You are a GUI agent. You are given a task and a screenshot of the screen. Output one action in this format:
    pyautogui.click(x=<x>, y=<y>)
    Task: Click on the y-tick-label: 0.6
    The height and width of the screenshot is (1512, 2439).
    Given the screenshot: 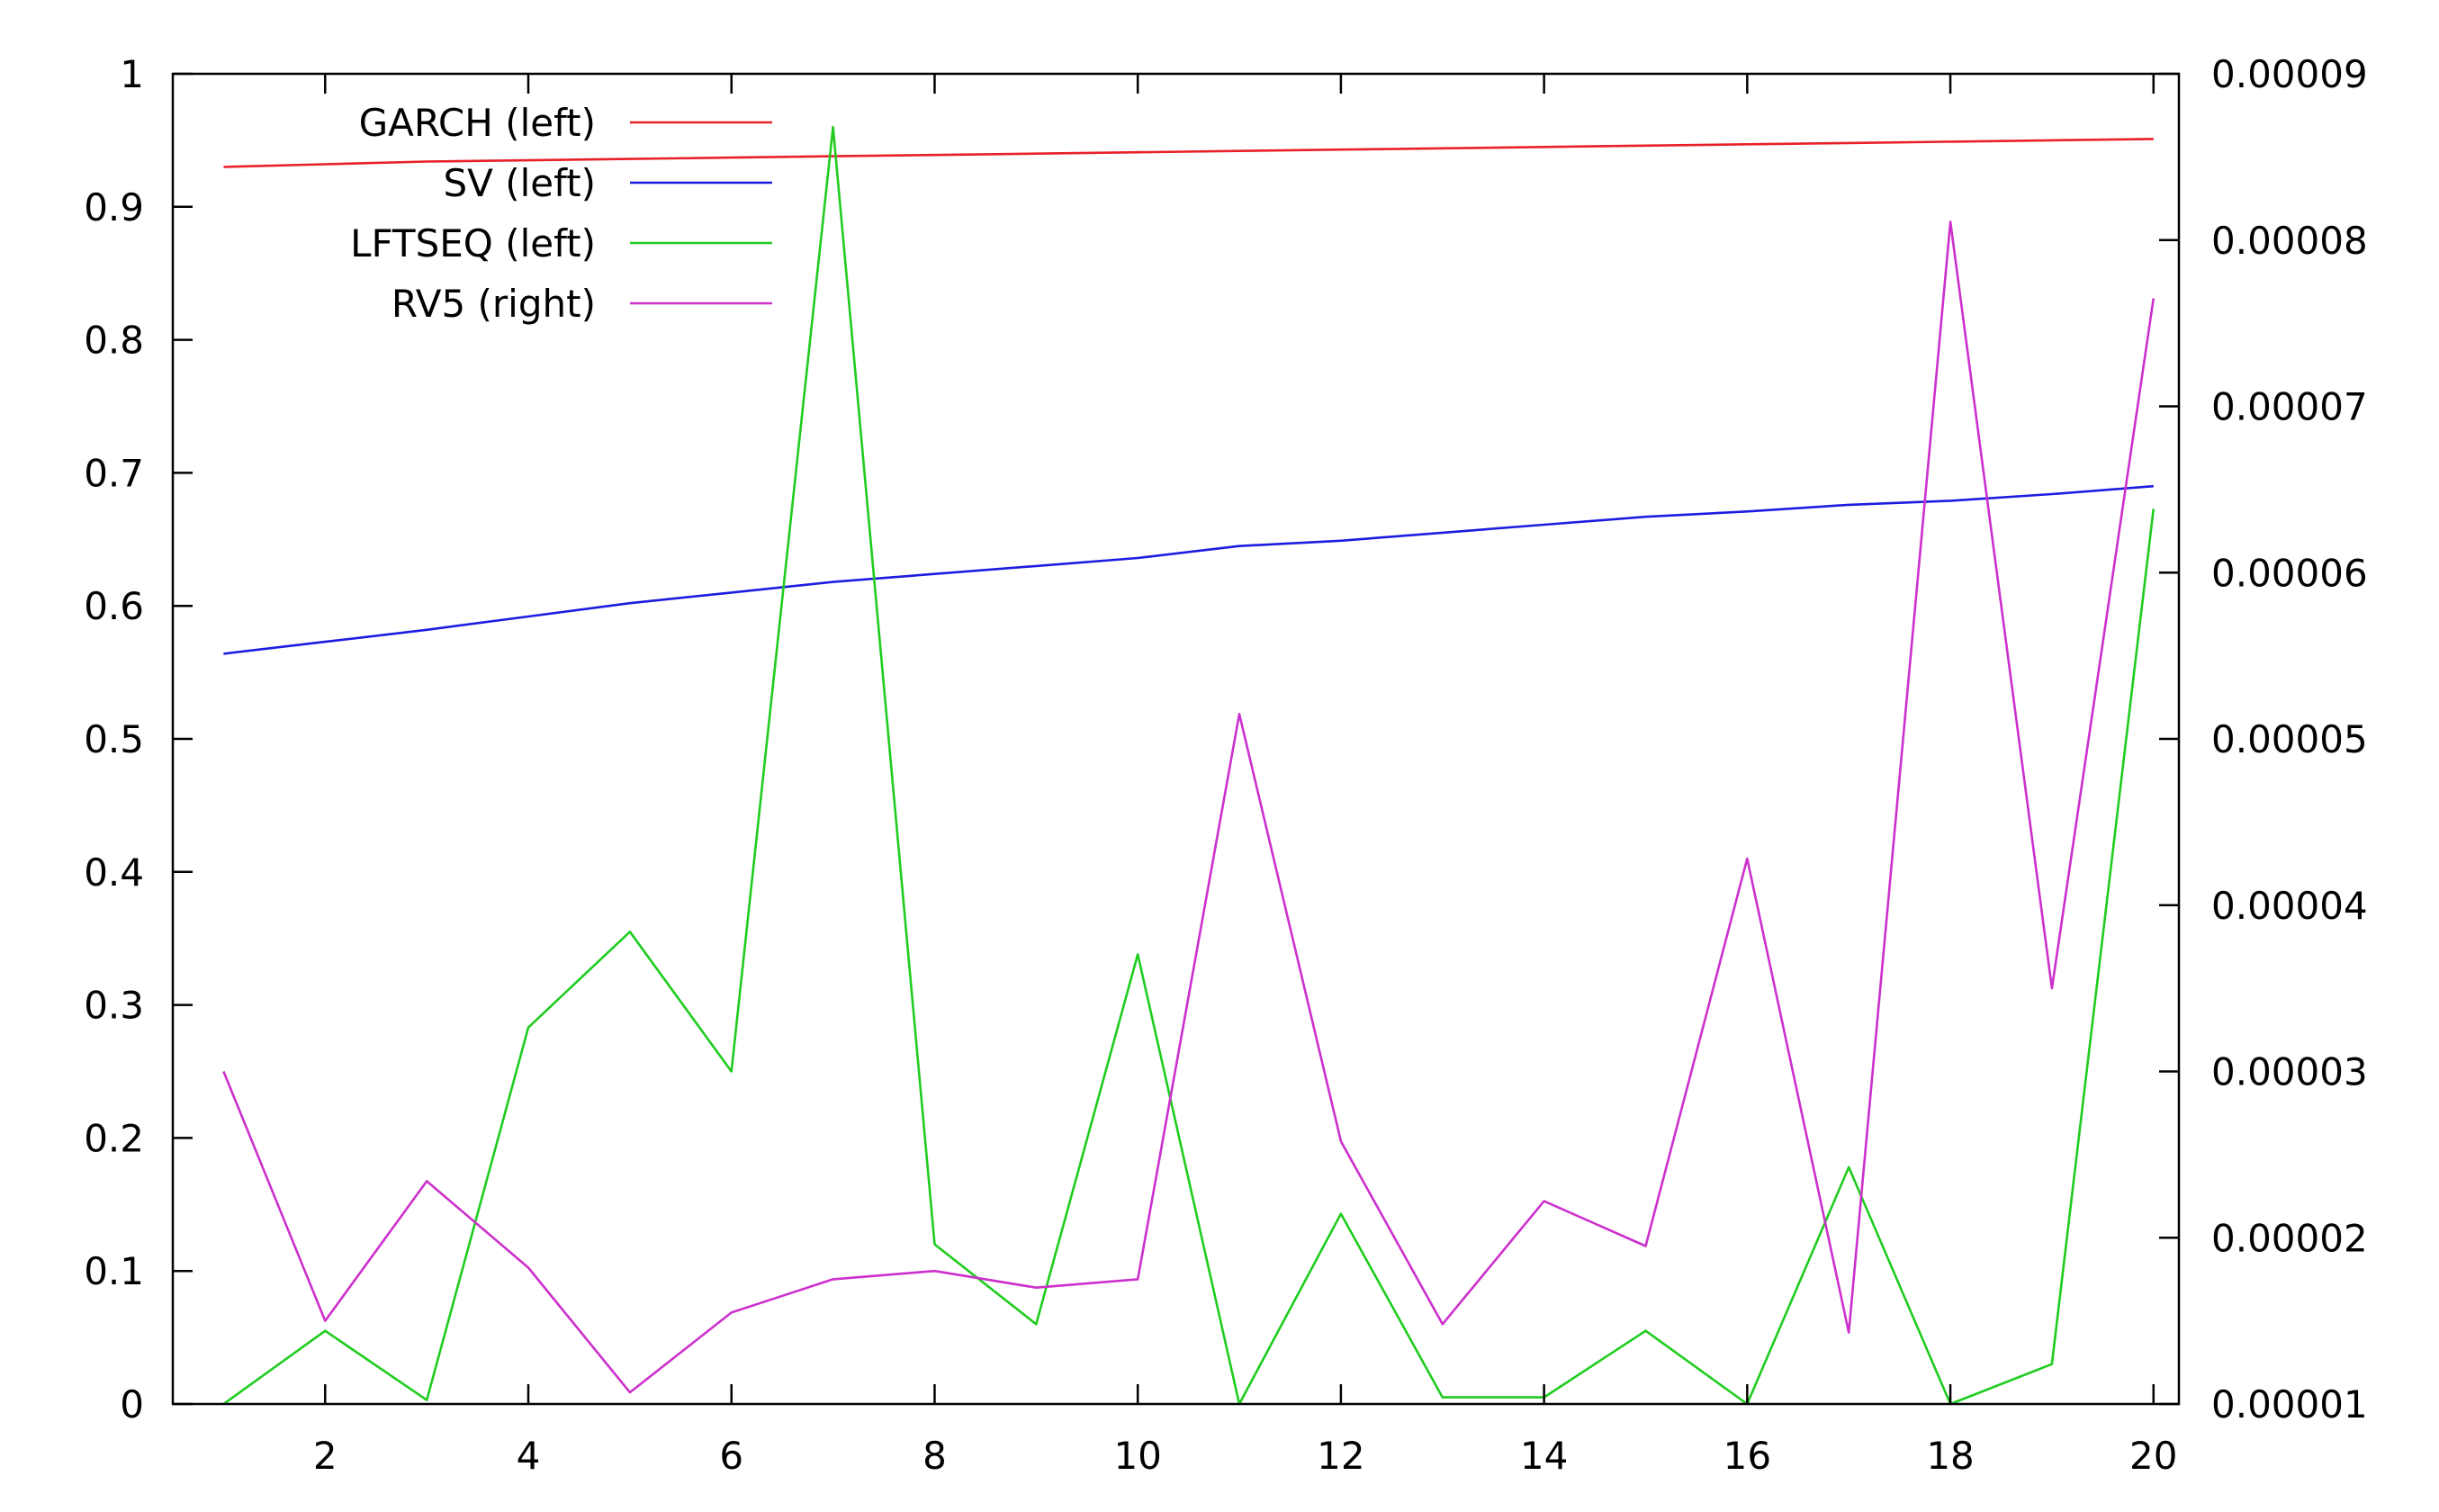 What is the action you would take?
    pyautogui.click(x=114, y=606)
    